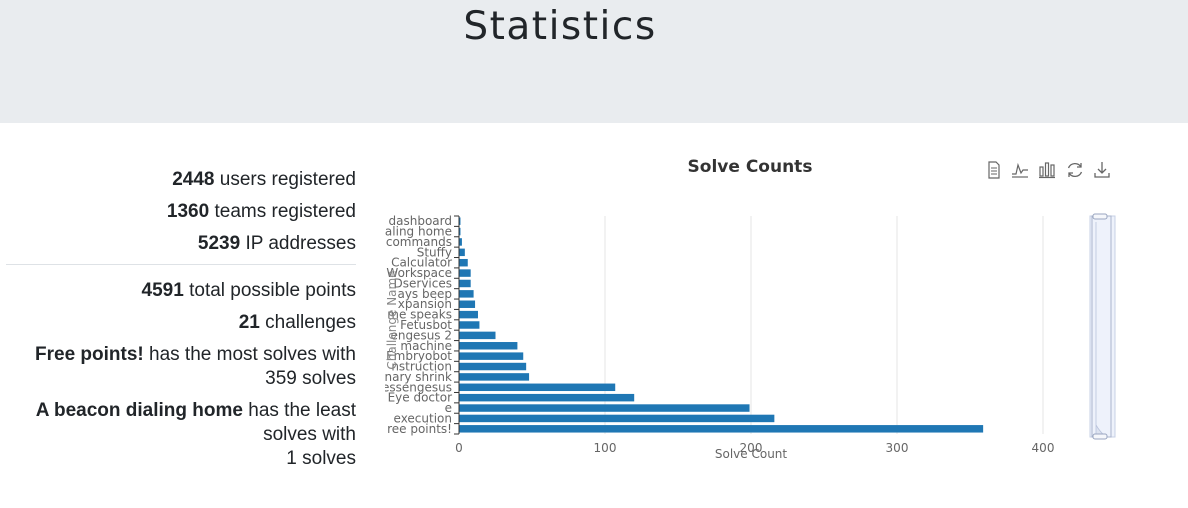 The height and width of the screenshot is (508, 1188). Describe the element at coordinates (426, 325) in the screenshot. I see `y-tick-label: Fetusbot` at that location.